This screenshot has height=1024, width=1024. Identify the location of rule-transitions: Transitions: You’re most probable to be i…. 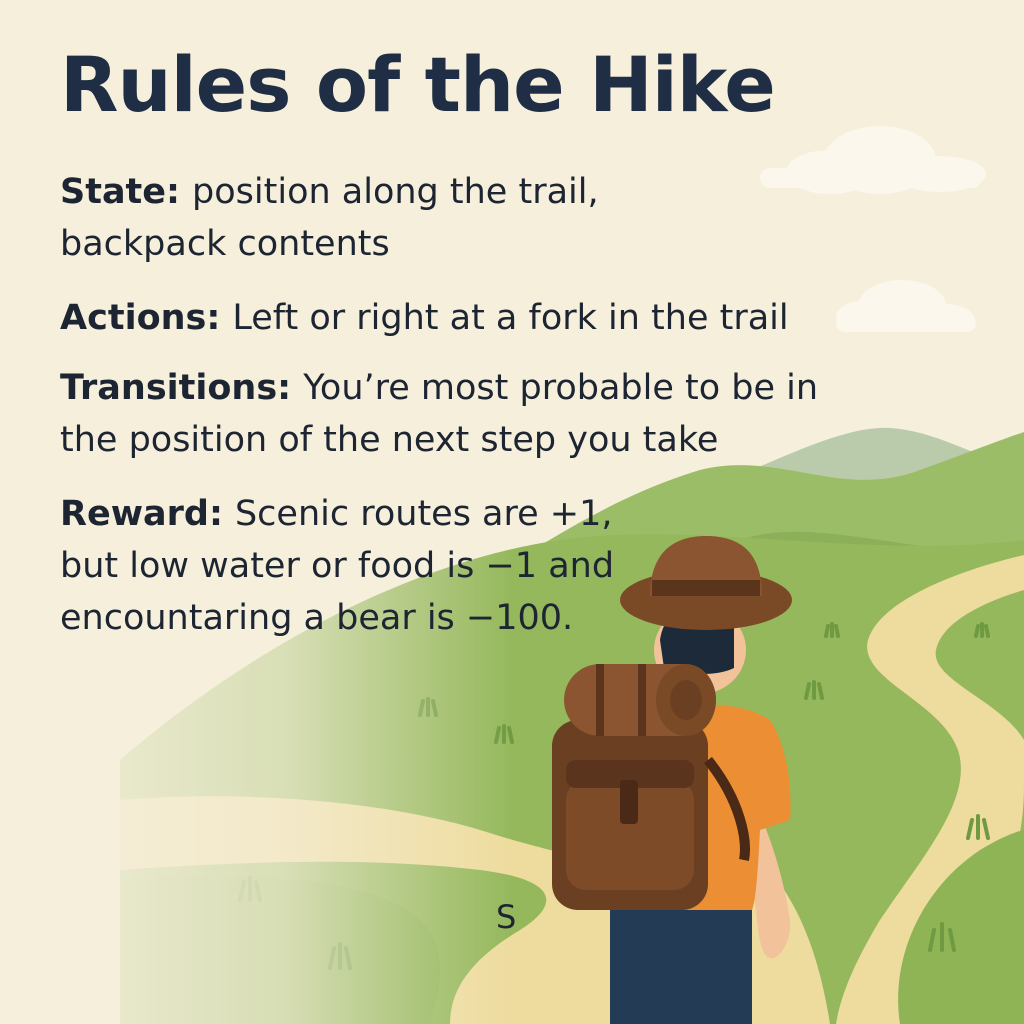
(440, 414).